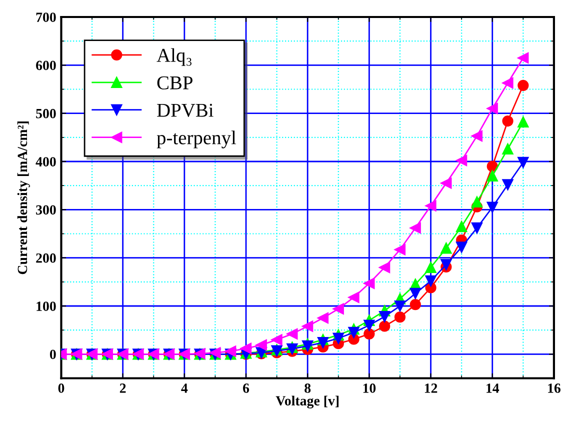 This screenshot has width=567, height=425. Describe the element at coordinates (307, 402) in the screenshot. I see `x-axis-title: Voltage [v]` at that location.